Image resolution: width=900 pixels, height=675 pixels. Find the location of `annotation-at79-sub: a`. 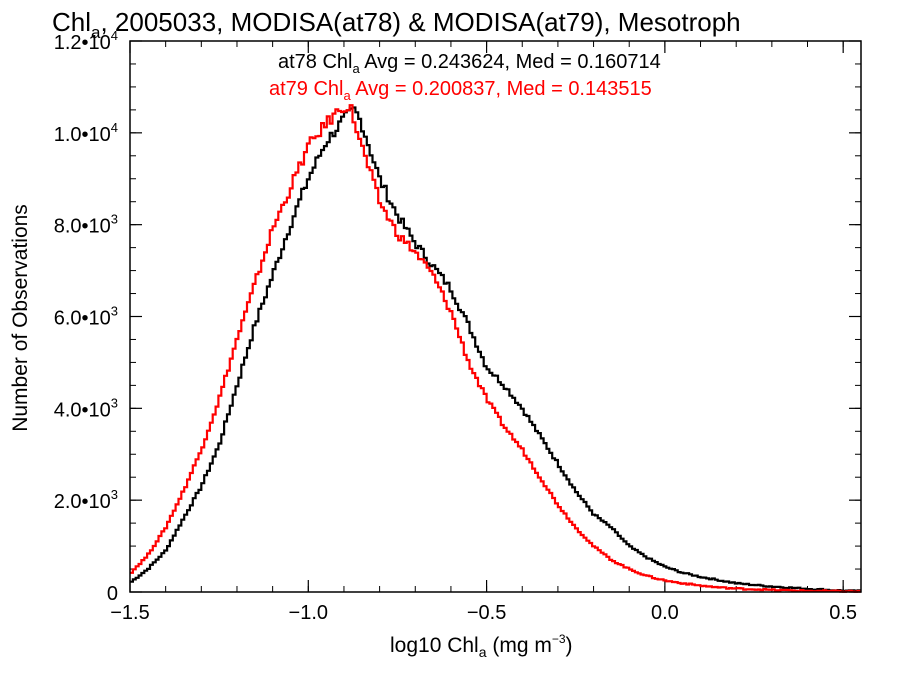

annotation-at79-sub: a is located at coordinates (348, 95).